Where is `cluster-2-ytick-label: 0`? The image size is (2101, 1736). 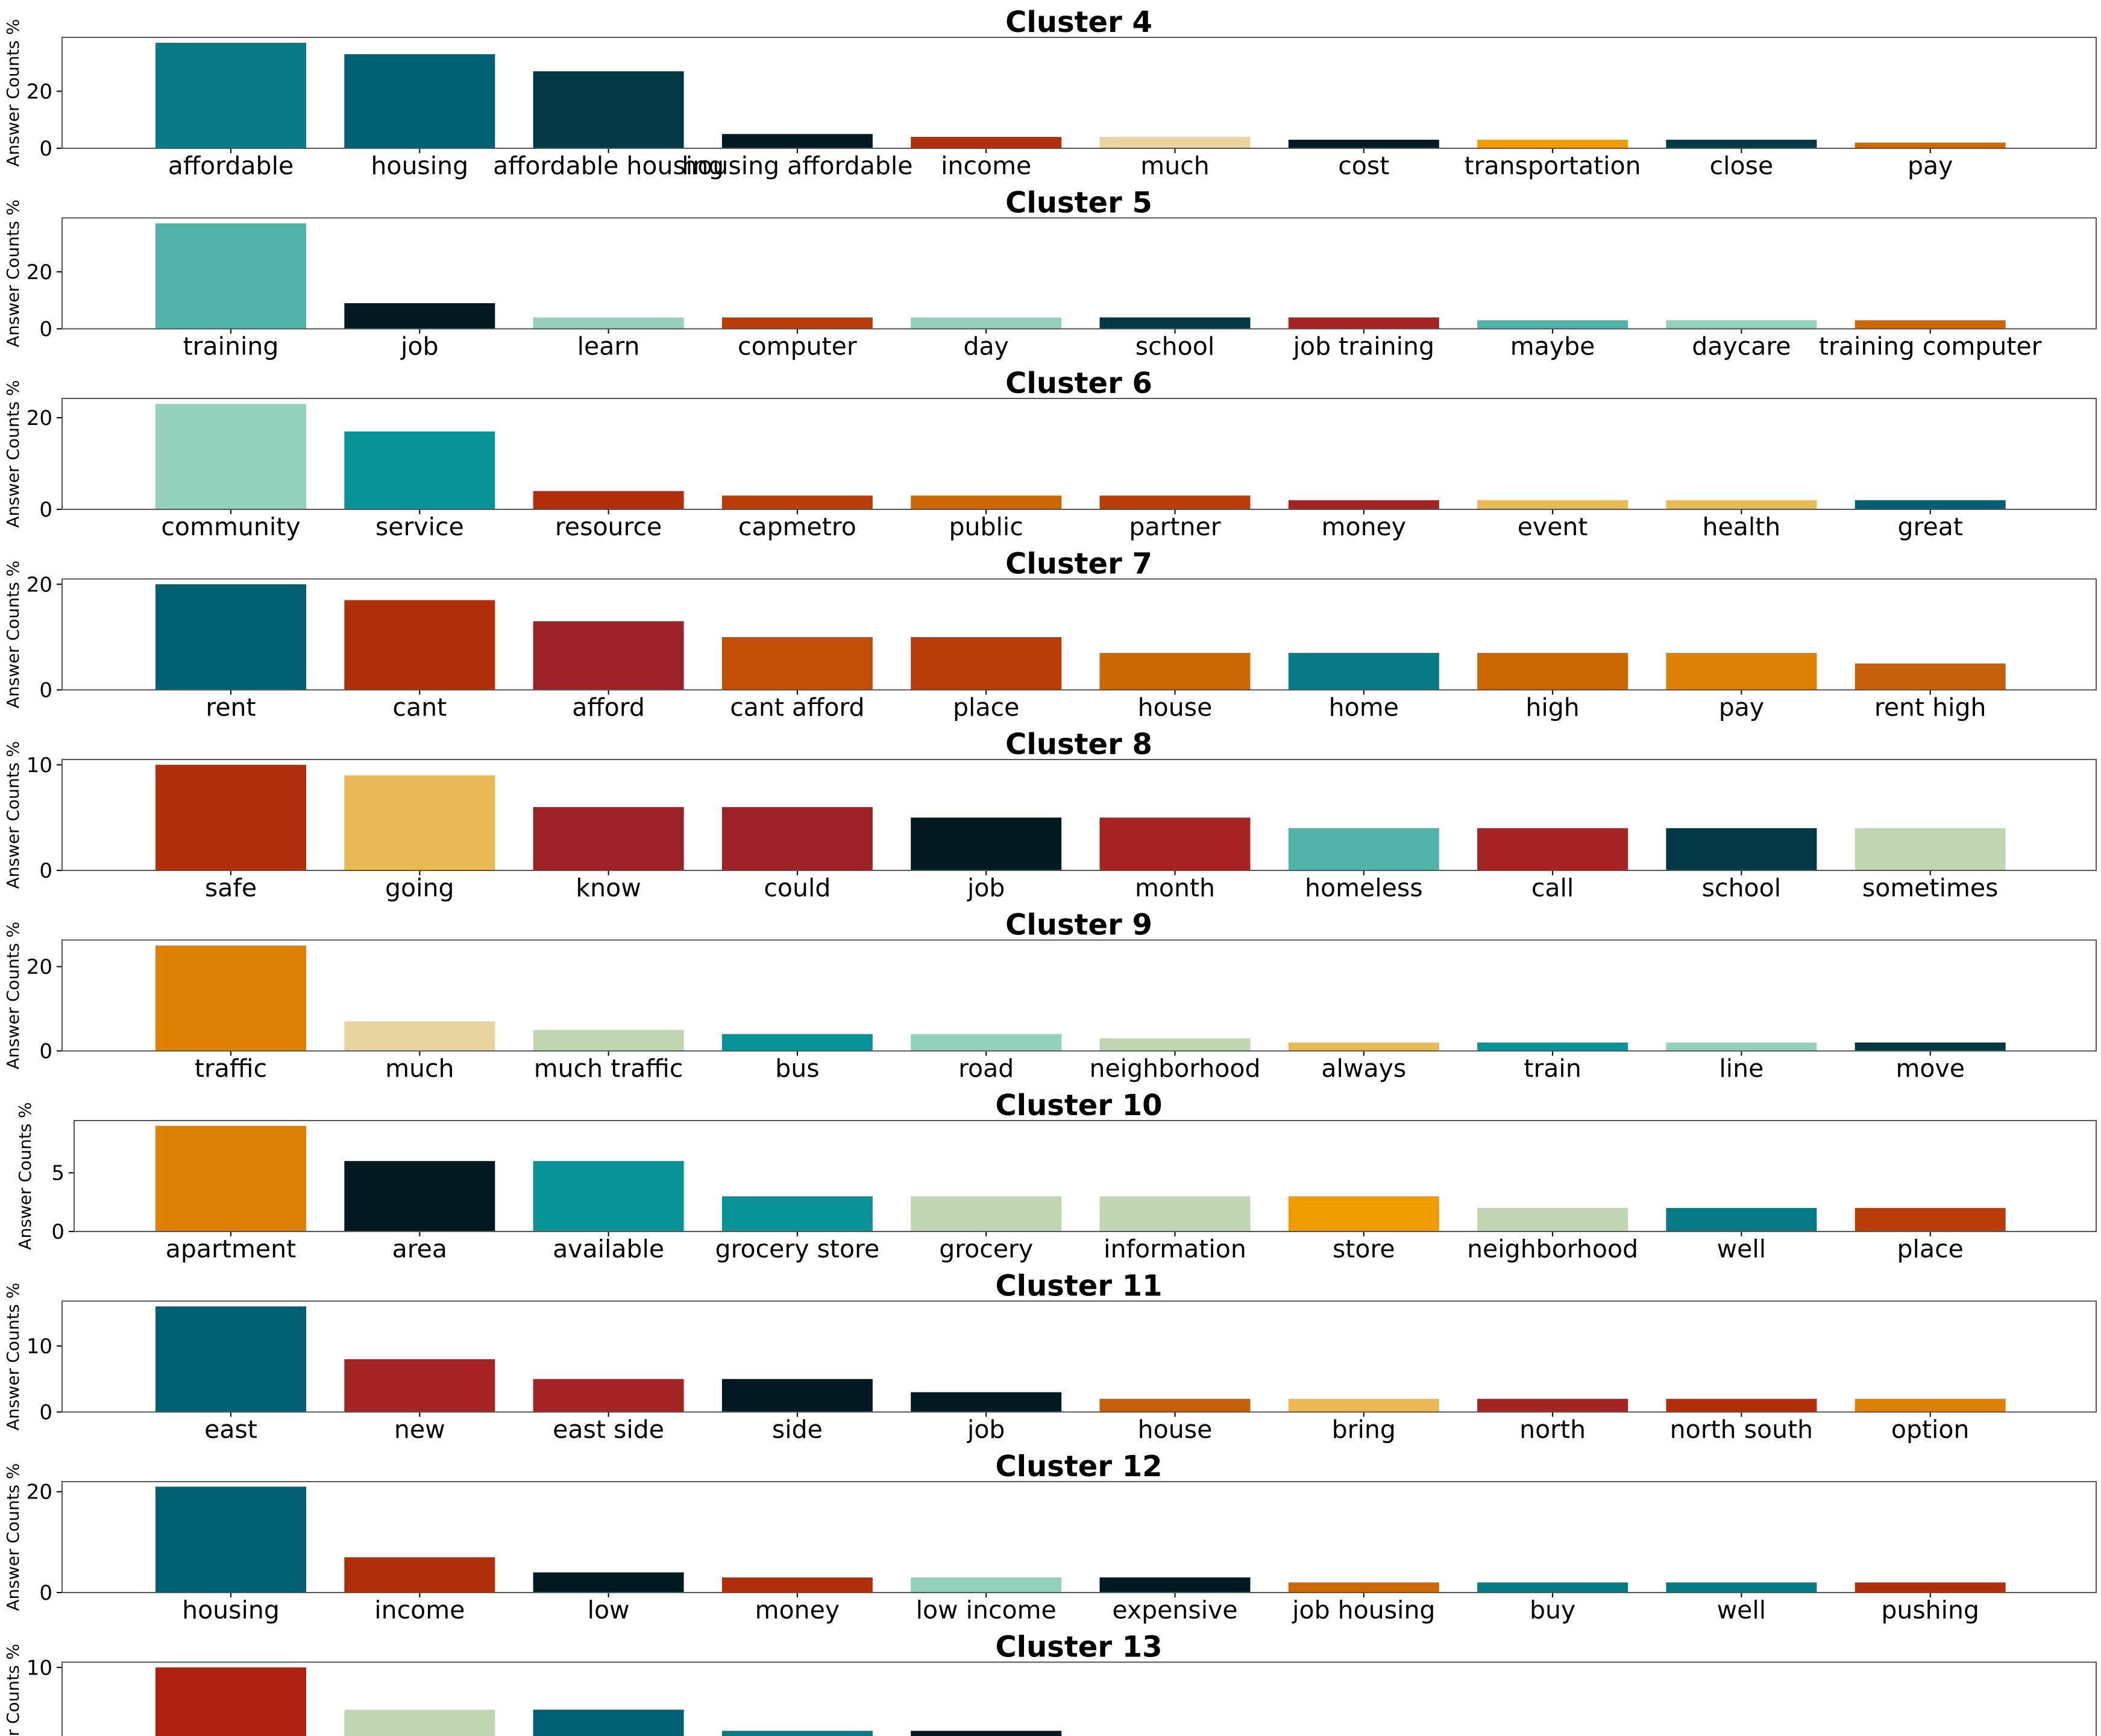 cluster-2-ytick-label: 0 is located at coordinates (45, 510).